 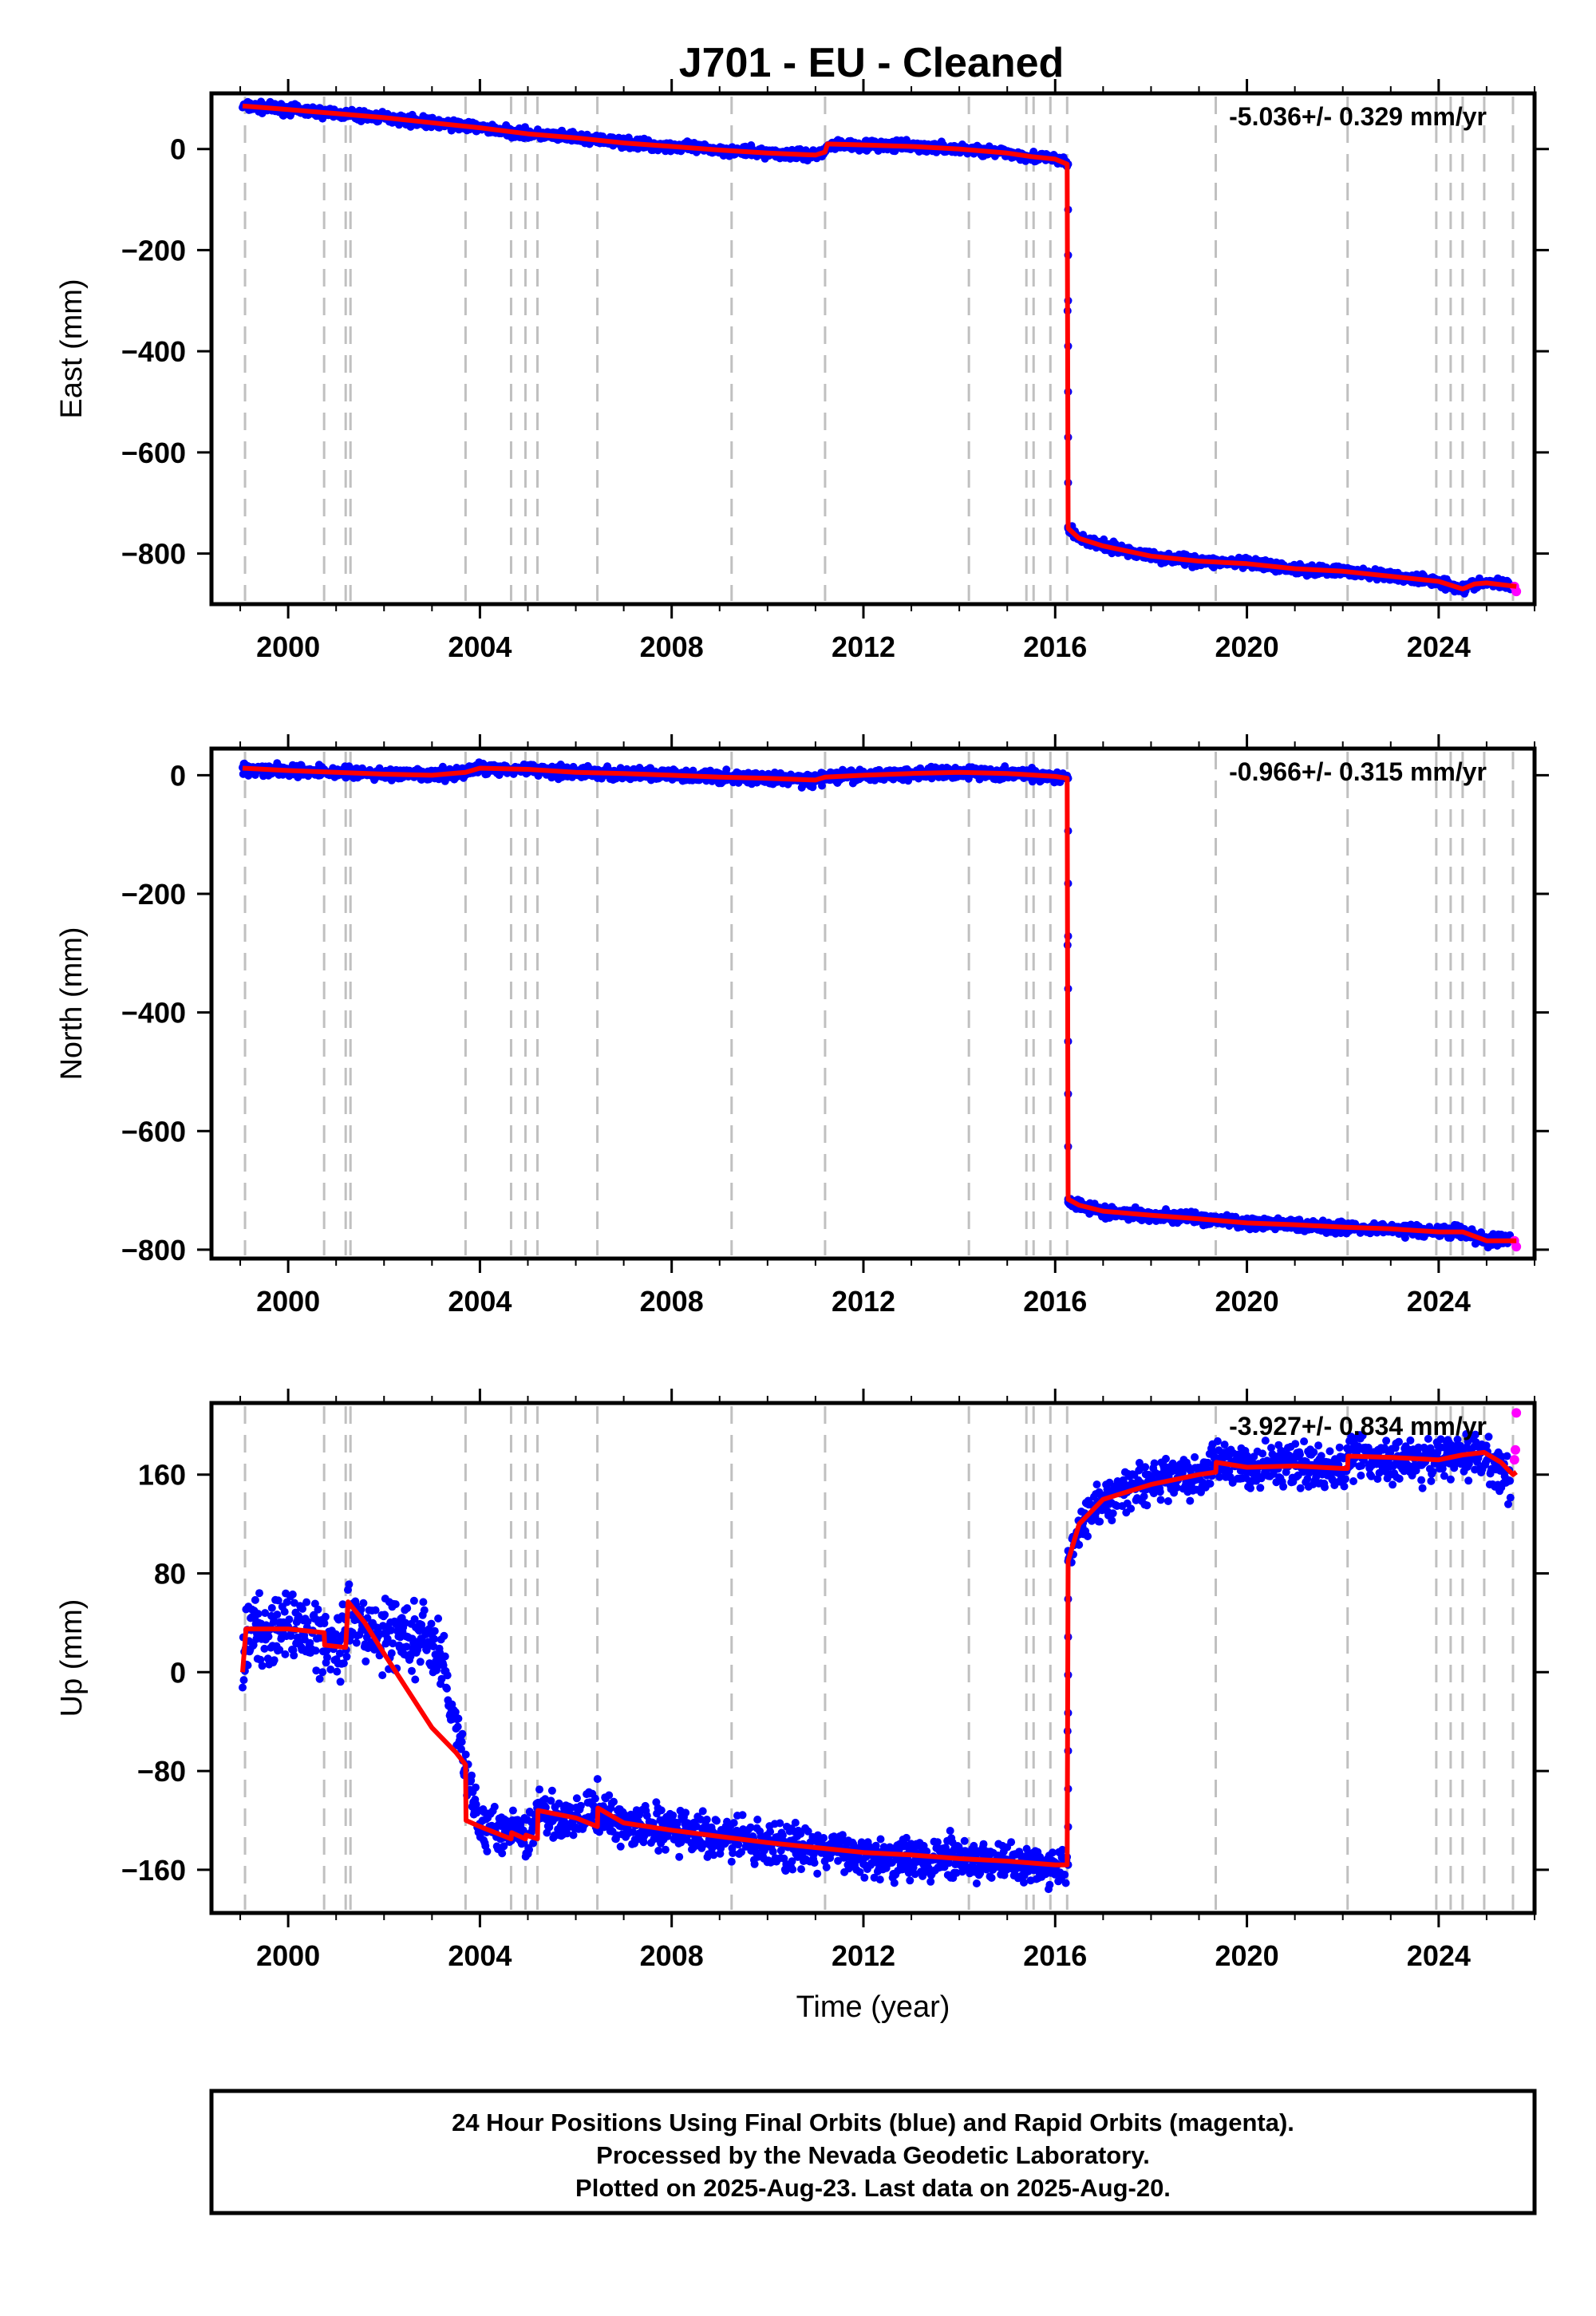 I want to click on y-axis-label: North (mm), so click(x=72, y=1003).